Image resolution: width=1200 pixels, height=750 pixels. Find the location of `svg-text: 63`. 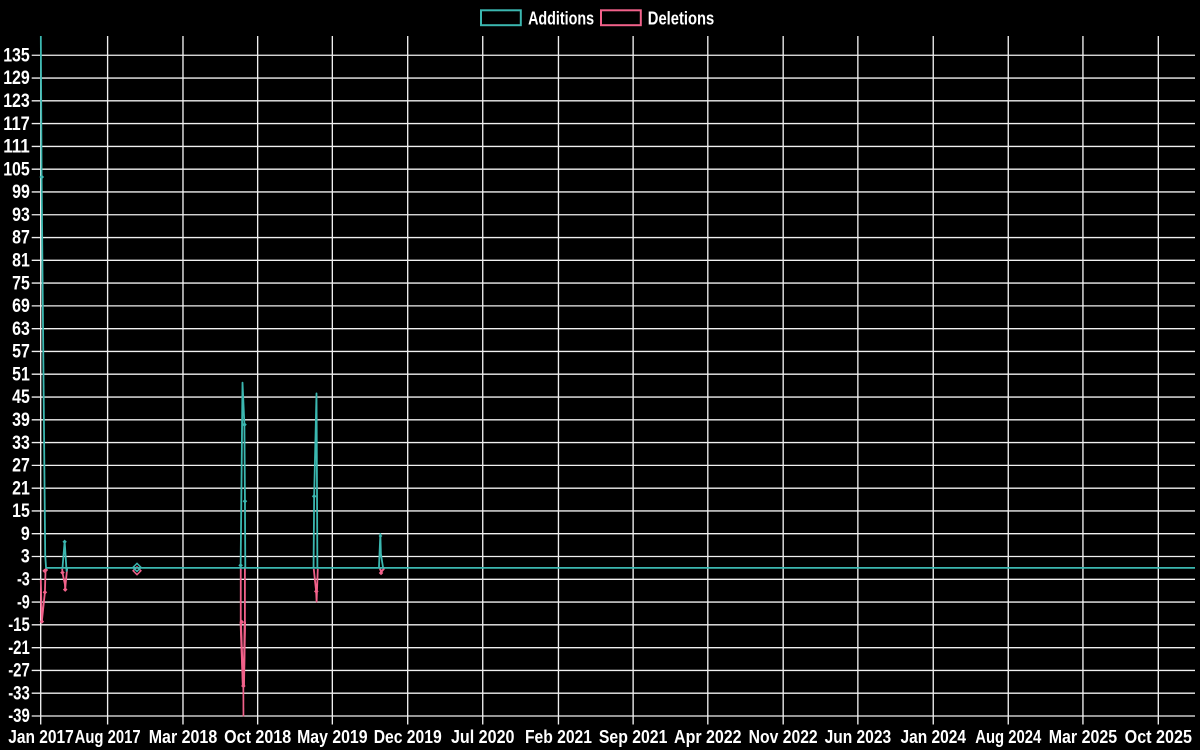

svg-text: 63 is located at coordinates (21, 329).